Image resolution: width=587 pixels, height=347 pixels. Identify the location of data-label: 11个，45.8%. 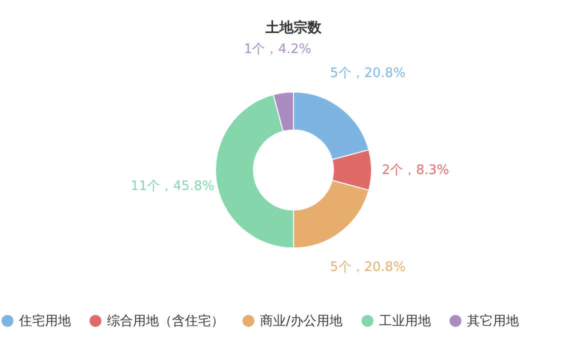
(172, 186).